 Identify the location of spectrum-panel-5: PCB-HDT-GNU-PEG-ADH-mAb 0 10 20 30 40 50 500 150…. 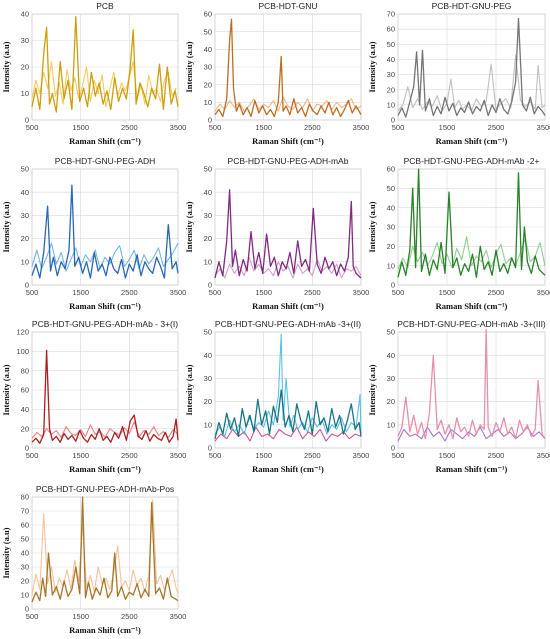
(276, 235).